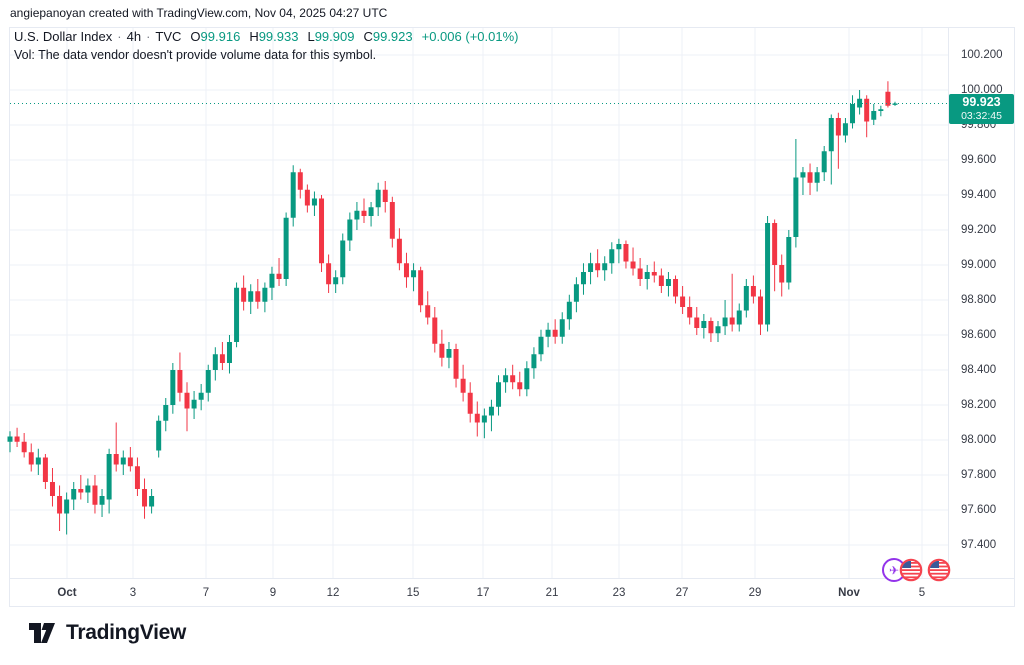  I want to click on price-axis-label: 97.800, so click(979, 475).